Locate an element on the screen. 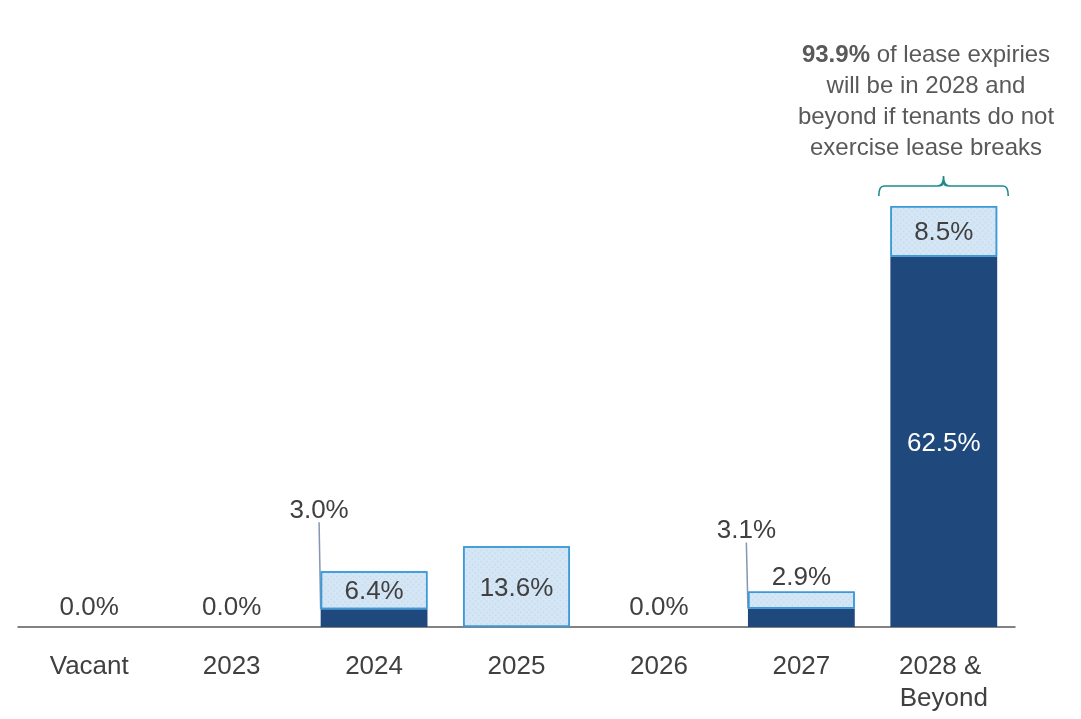 The image size is (1081, 719). x-tick-label: 2023 is located at coordinates (231, 665).